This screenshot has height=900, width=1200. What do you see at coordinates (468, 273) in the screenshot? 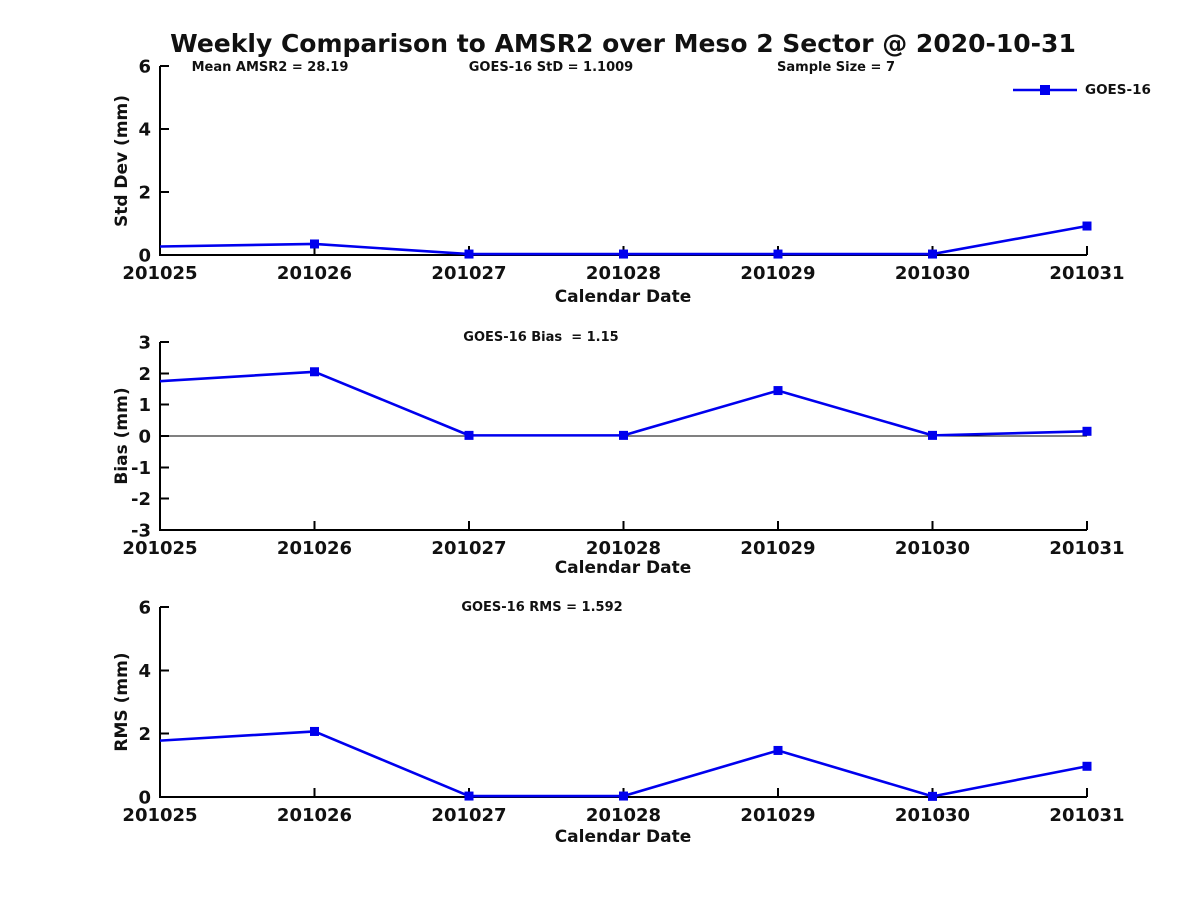
I see `std-dev-x-tick-label: 201027` at bounding box center [468, 273].